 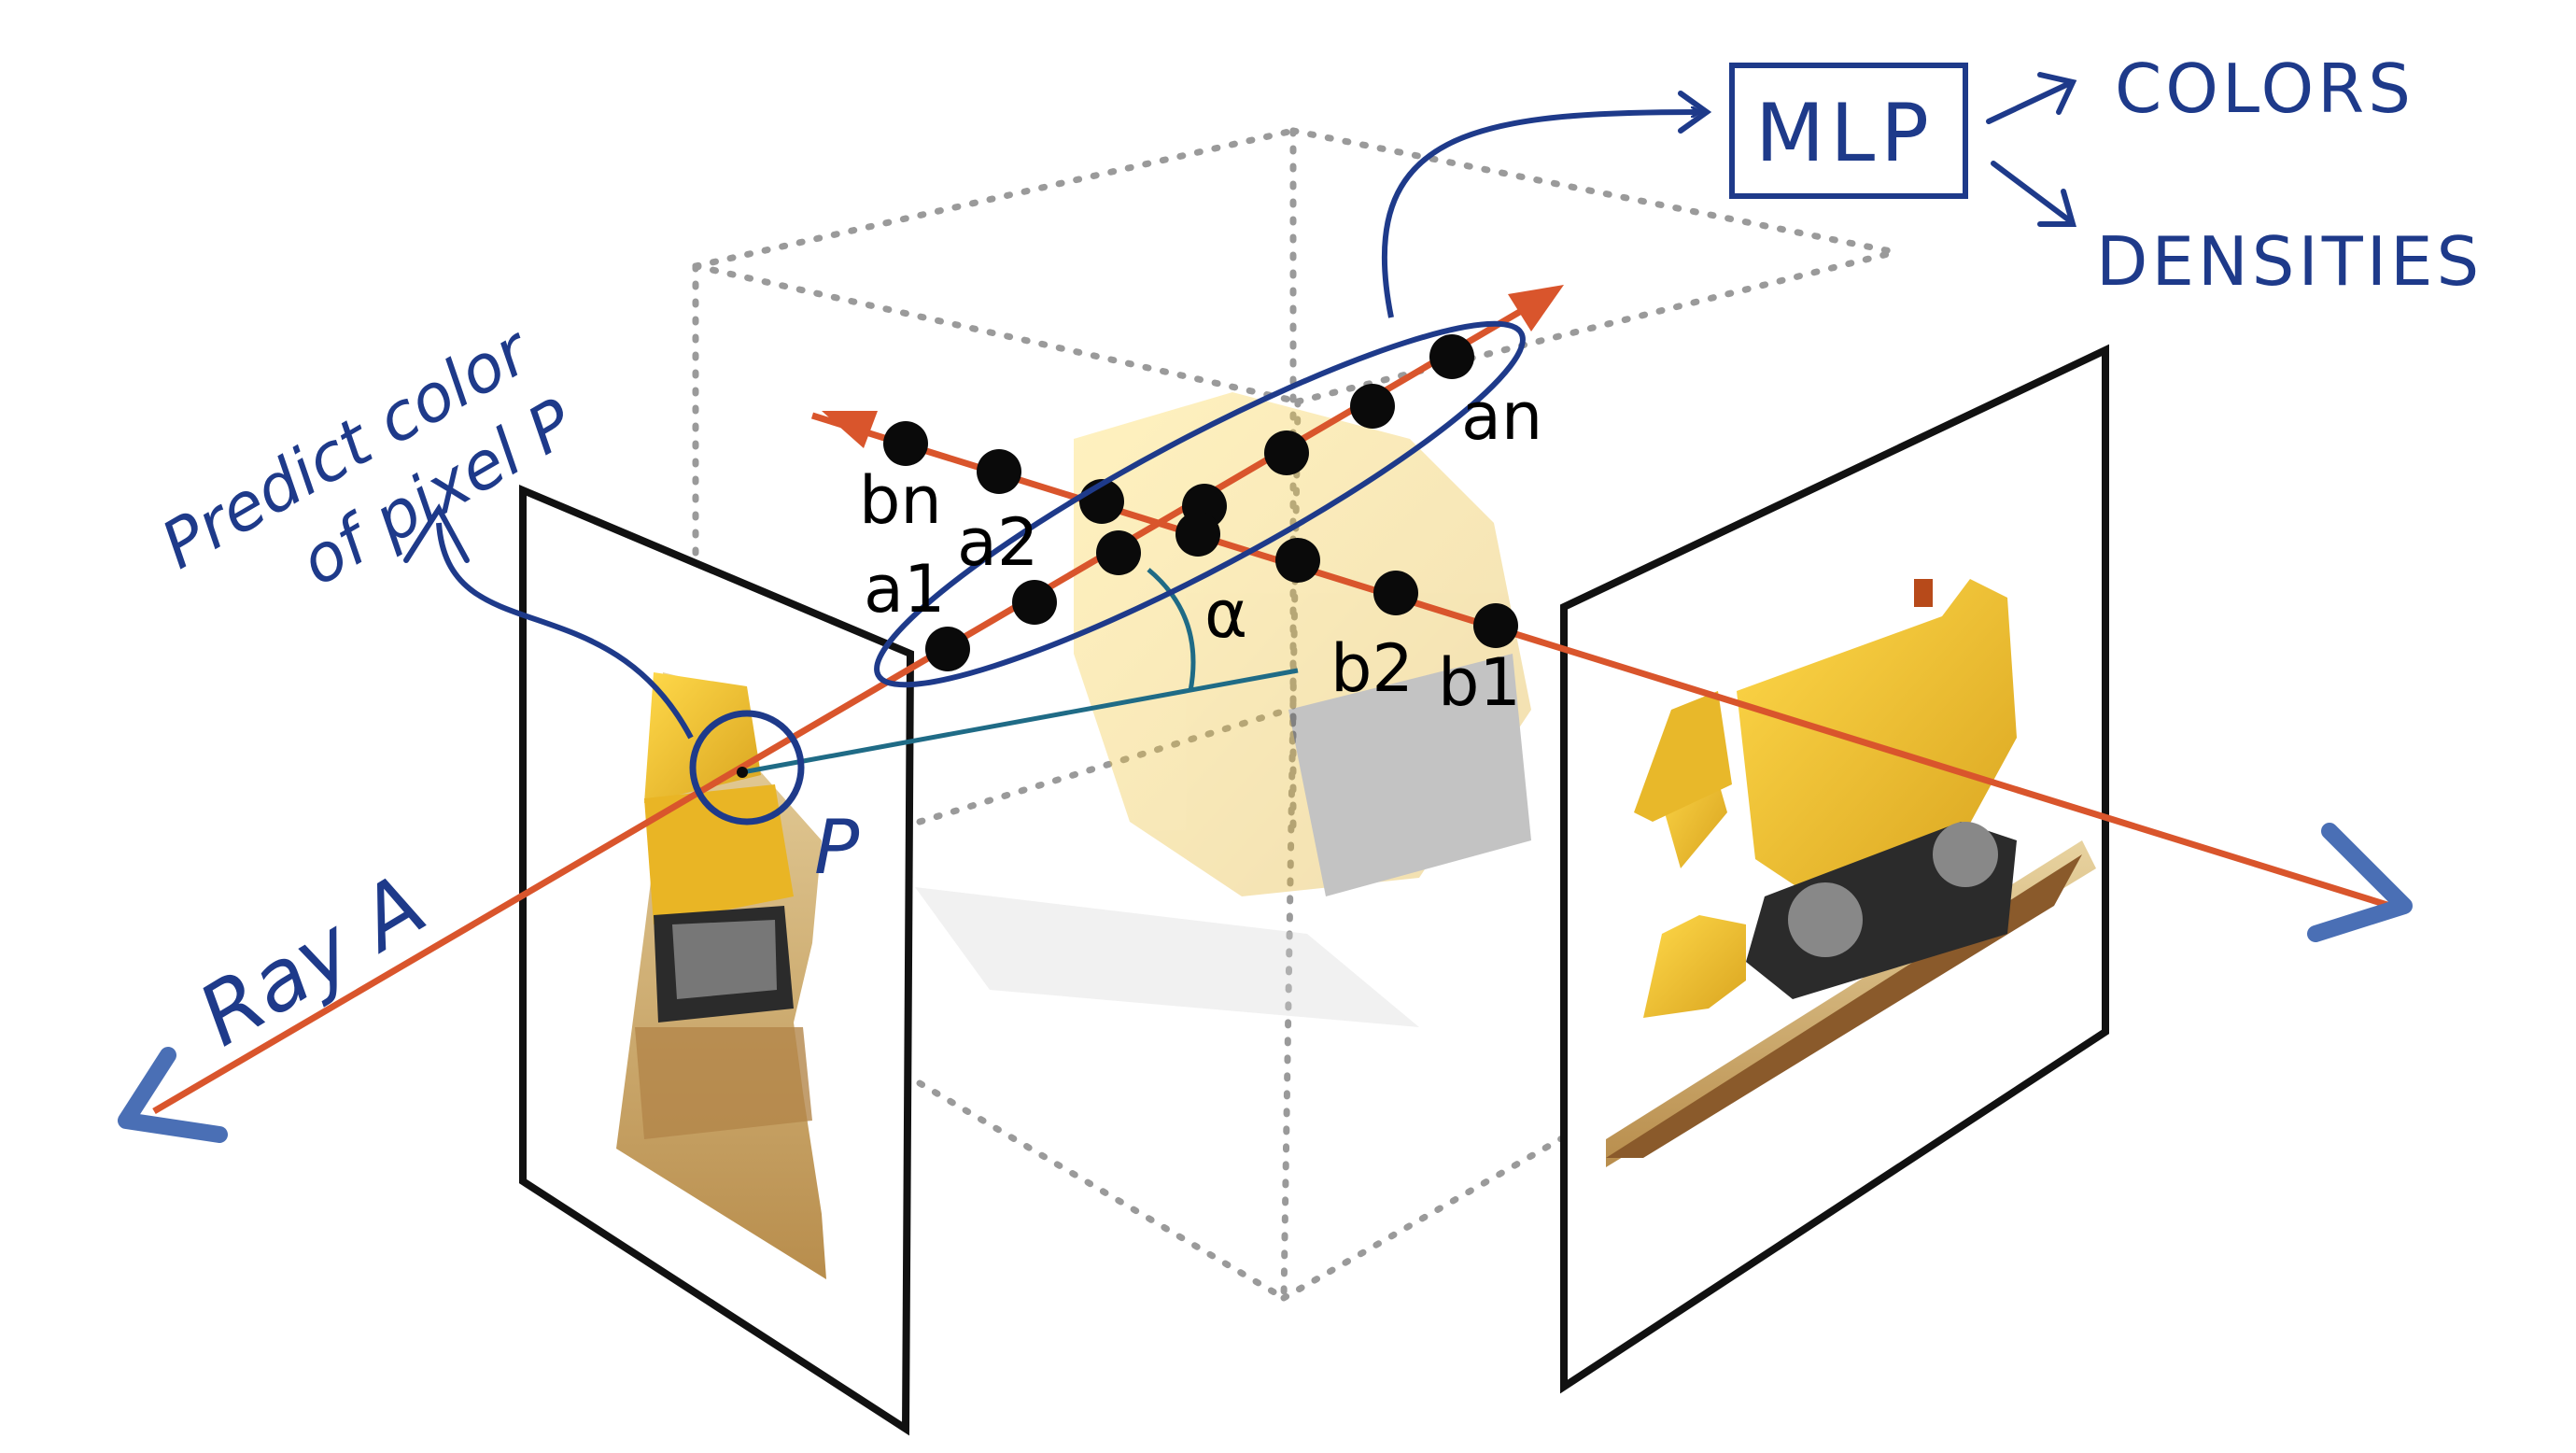 What do you see at coordinates (565, 631) in the screenshot?
I see `arrow-to-predict` at bounding box center [565, 631].